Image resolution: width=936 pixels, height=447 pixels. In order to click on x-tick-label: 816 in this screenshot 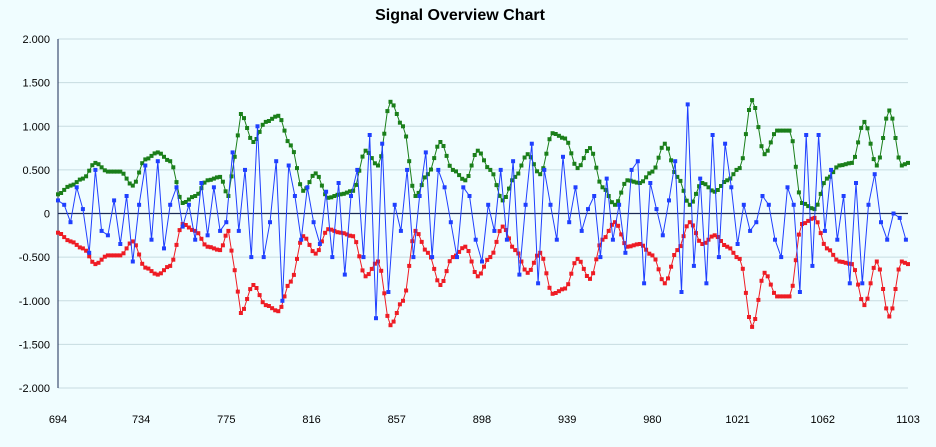, I will do `click(311, 420)`.